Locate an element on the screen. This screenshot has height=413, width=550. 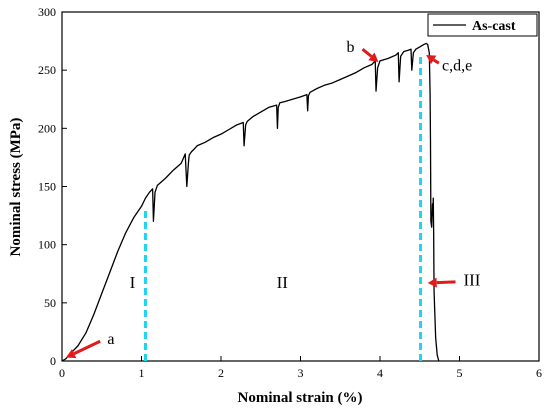
legend-label-as-cast: As-cast is located at coordinates (494, 26).